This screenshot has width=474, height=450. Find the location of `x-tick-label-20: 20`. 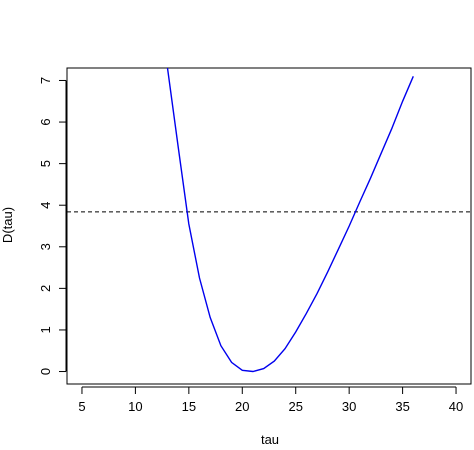

x-tick-label-20: 20 is located at coordinates (242, 406).